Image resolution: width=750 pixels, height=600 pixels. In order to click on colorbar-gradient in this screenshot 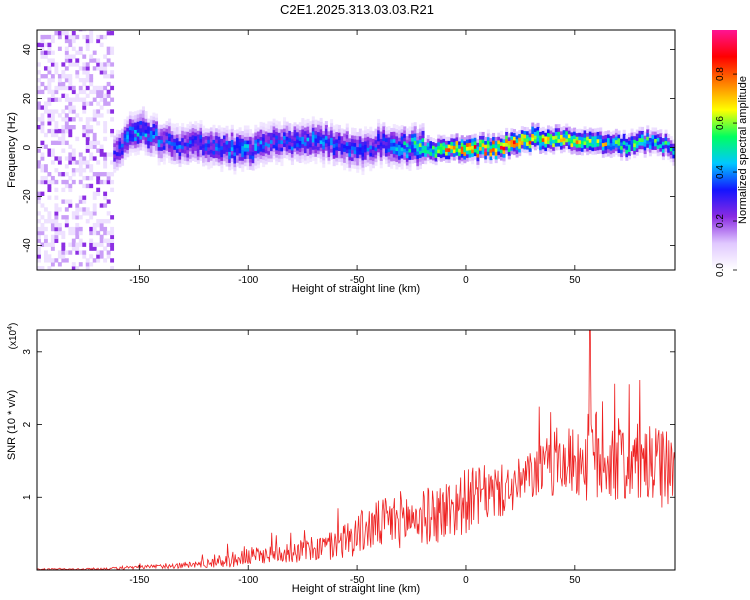, I will do `click(724, 150)`.